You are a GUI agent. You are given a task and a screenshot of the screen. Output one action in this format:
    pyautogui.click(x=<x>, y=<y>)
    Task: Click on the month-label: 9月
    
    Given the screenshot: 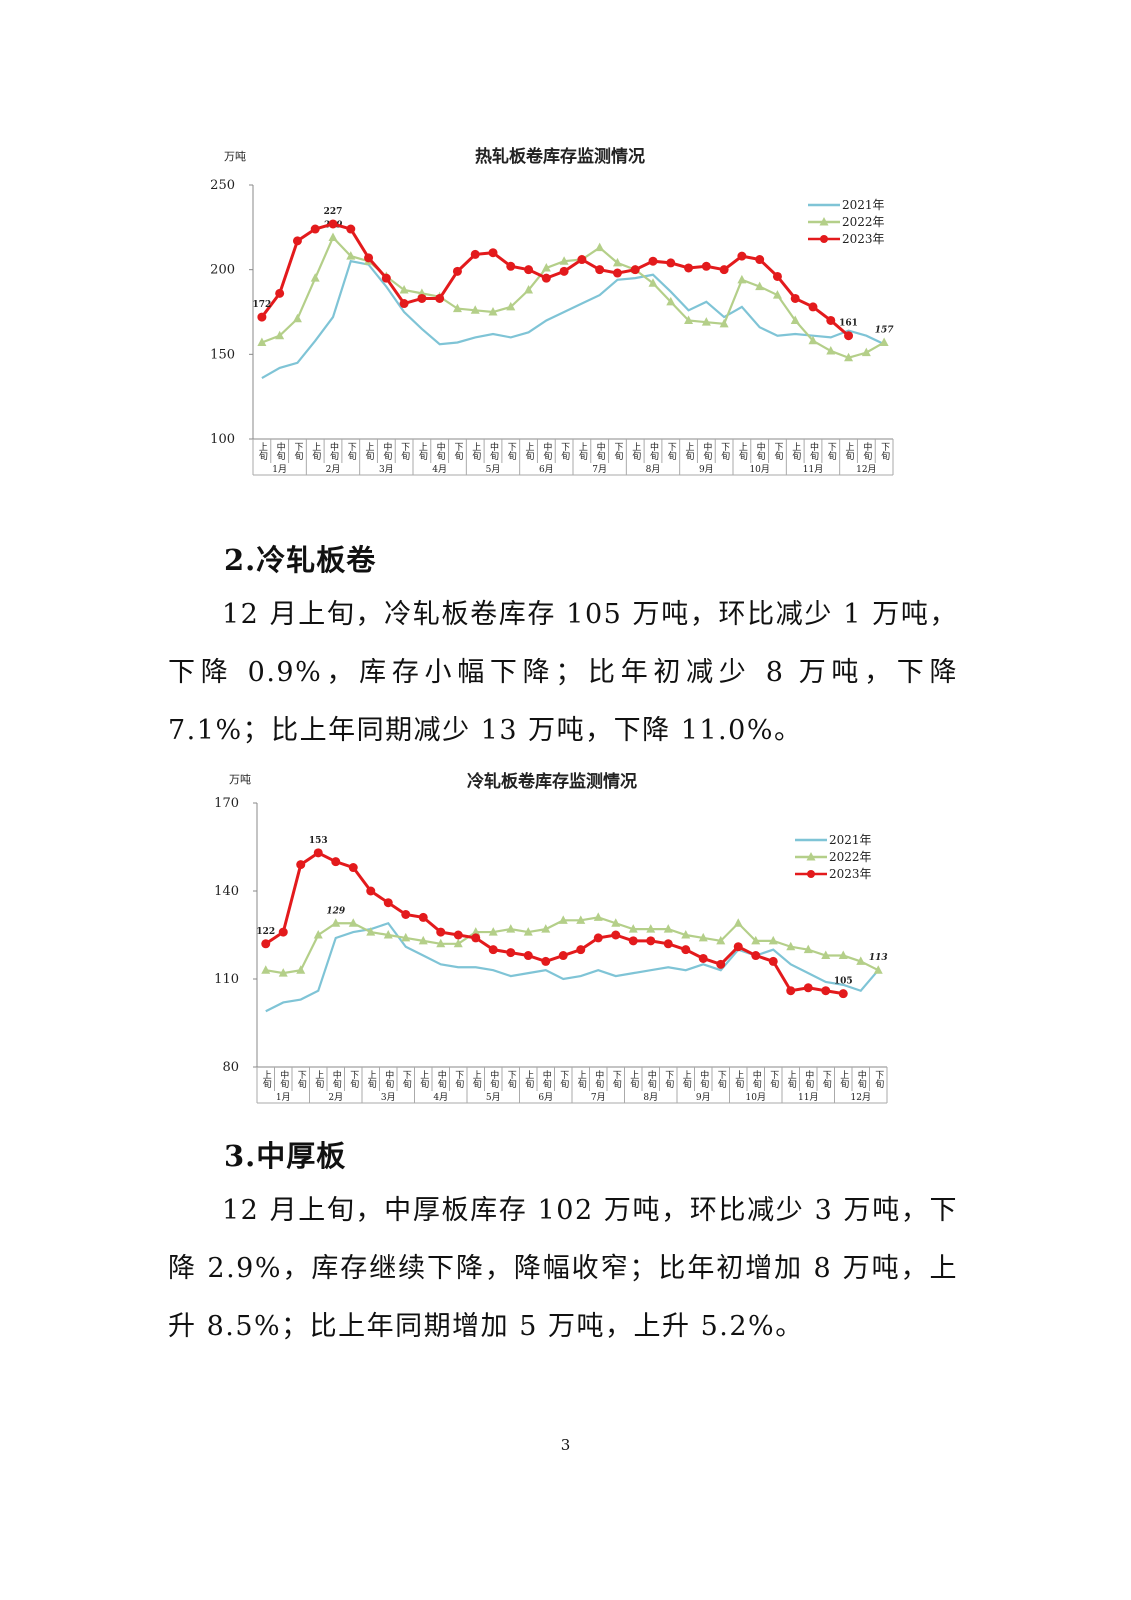 What is the action you would take?
    pyautogui.click(x=706, y=469)
    